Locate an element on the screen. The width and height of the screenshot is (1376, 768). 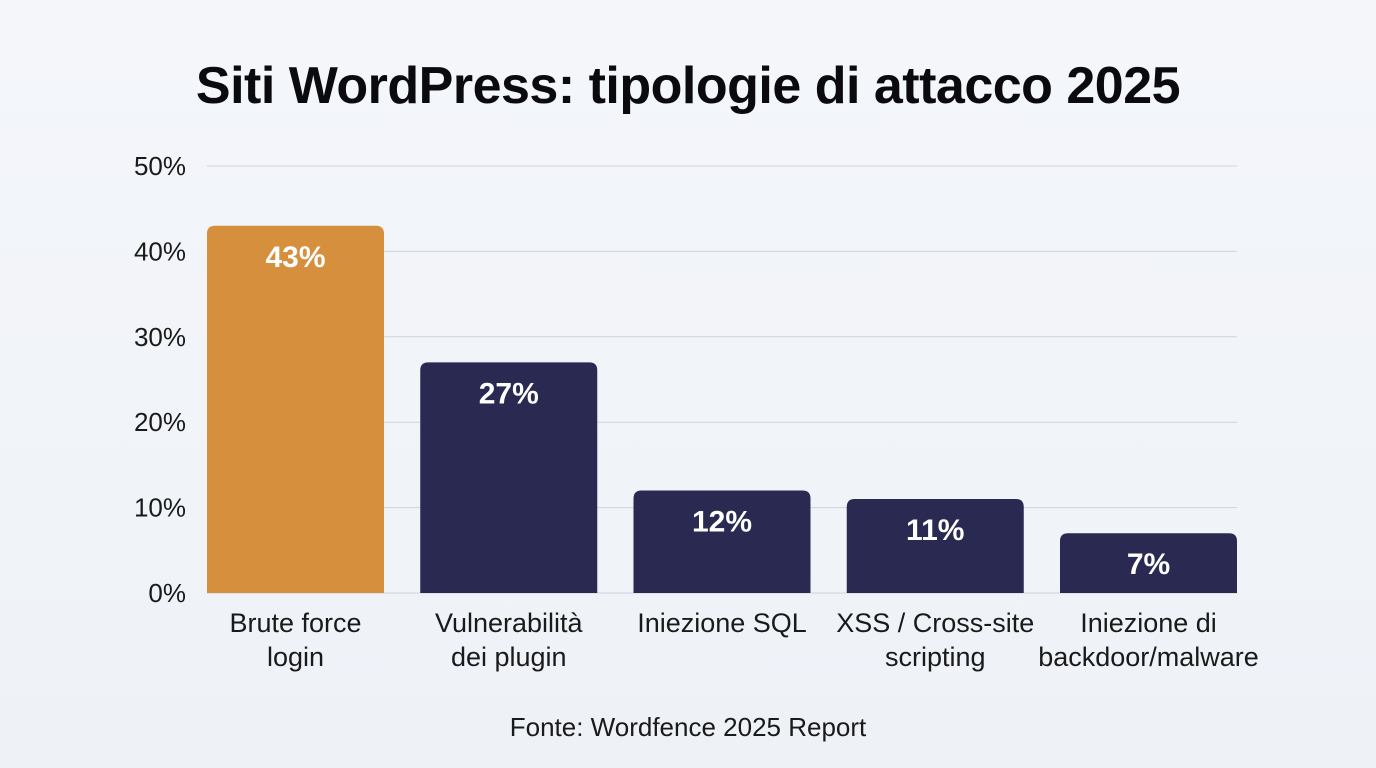
y-tick-label: 50% is located at coordinates (160, 166).